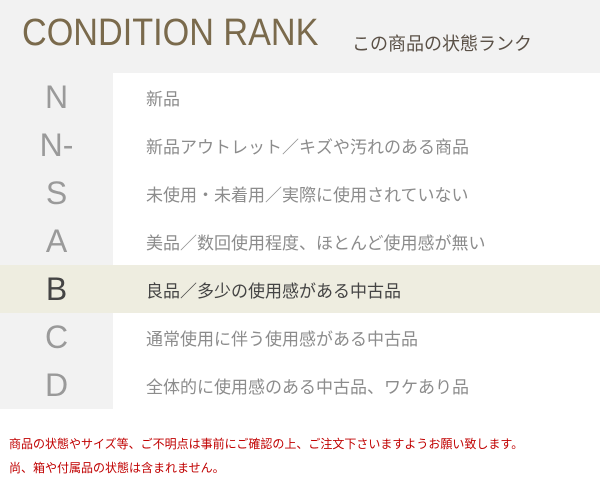 The height and width of the screenshot is (483, 600). What do you see at coordinates (56, 97) in the screenshot?
I see `rank-label: N` at bounding box center [56, 97].